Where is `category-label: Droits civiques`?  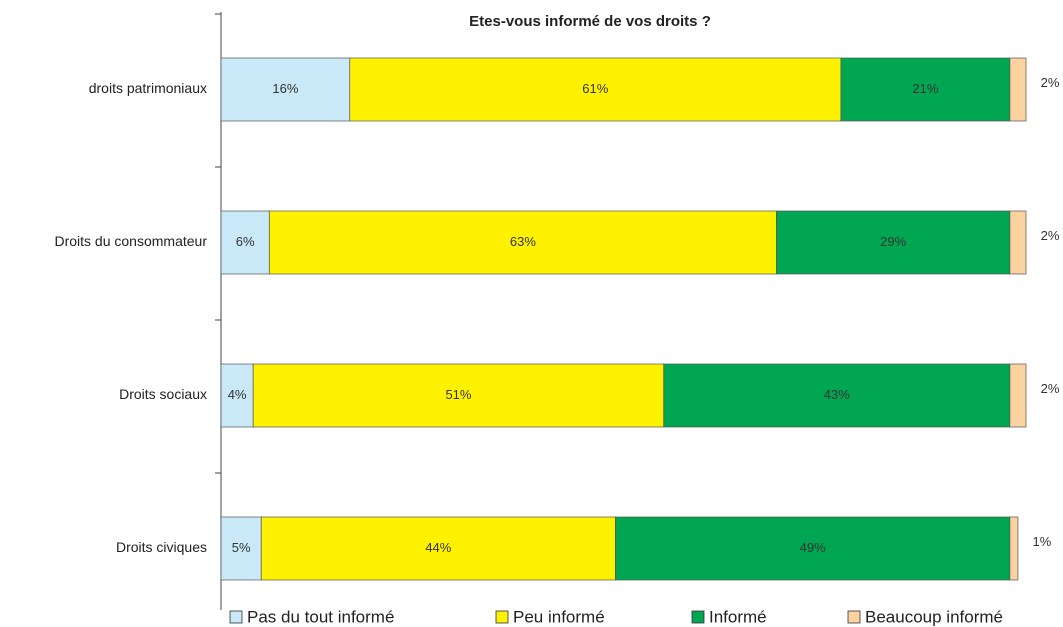 category-label: Droits civiques is located at coordinates (161, 547).